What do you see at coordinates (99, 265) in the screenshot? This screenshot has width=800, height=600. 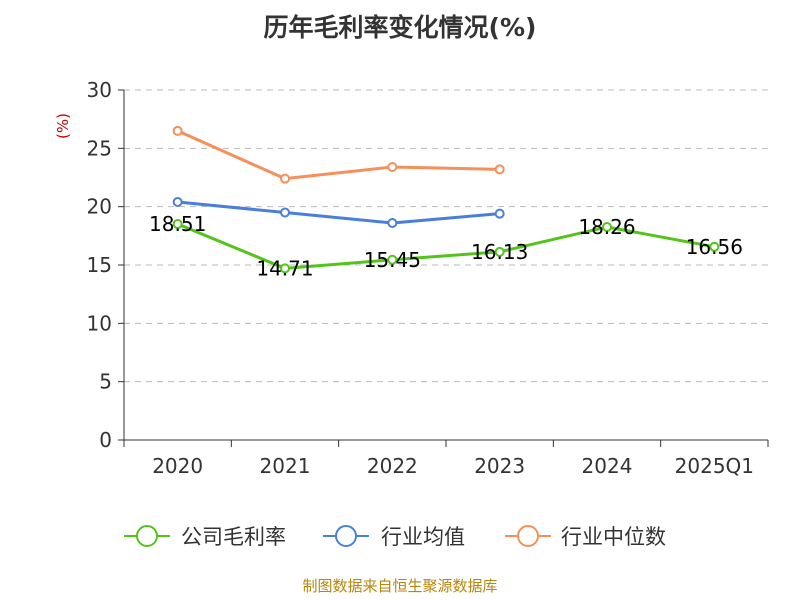 I see `y-tick-label: 15` at bounding box center [99, 265].